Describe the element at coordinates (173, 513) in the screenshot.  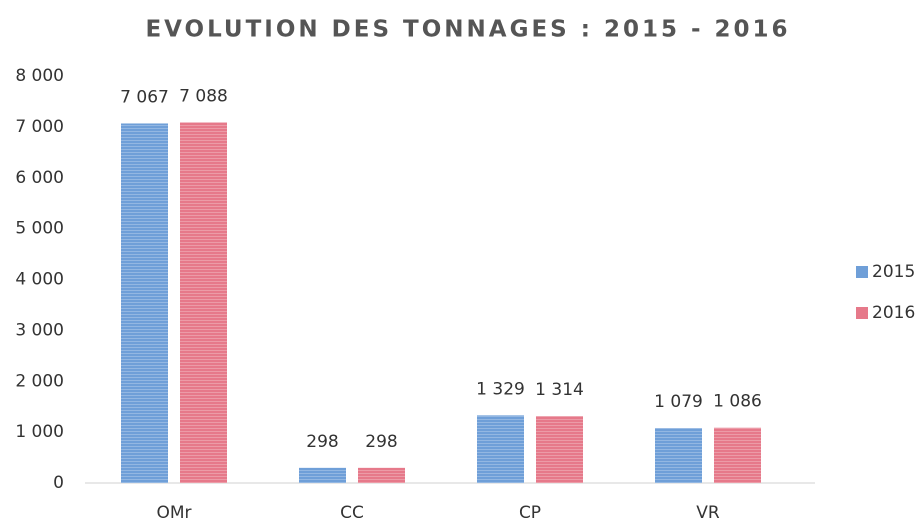
I see `x-tick-label: OMr` at that location.